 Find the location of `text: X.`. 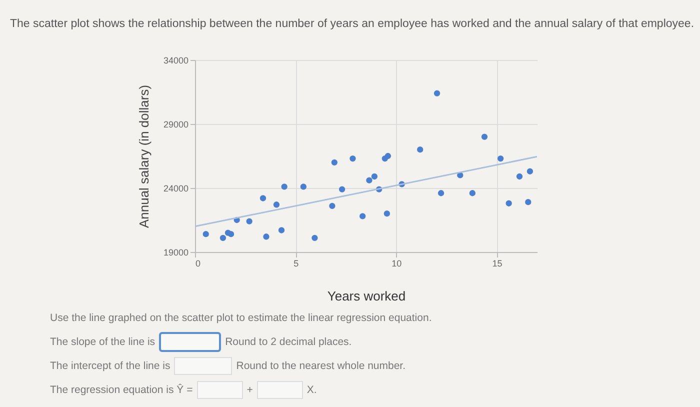

text: X. is located at coordinates (311, 390).